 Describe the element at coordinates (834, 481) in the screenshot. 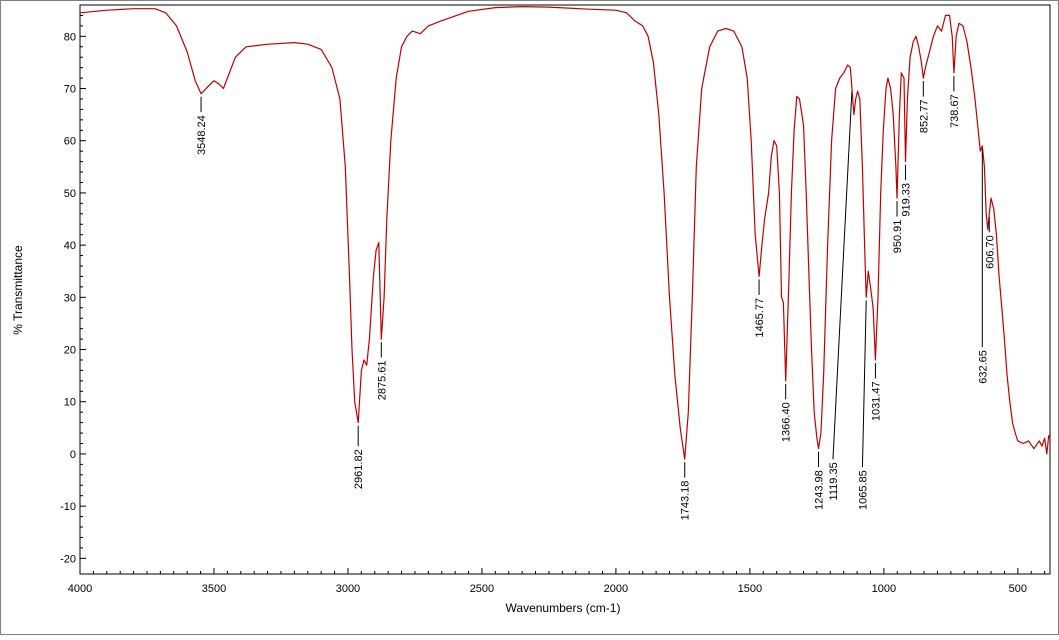

I see `peak-label: 1119.35` at that location.